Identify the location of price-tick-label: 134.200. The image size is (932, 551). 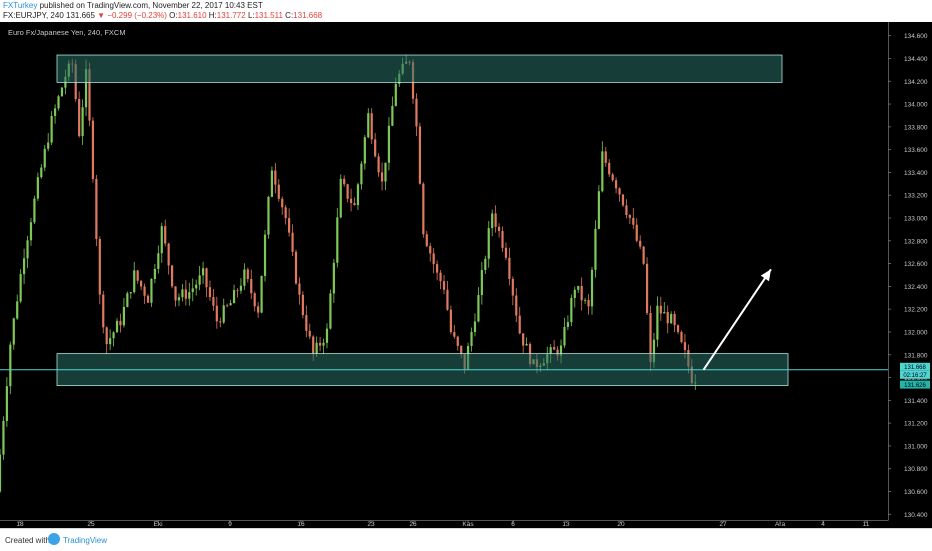
(916, 82).